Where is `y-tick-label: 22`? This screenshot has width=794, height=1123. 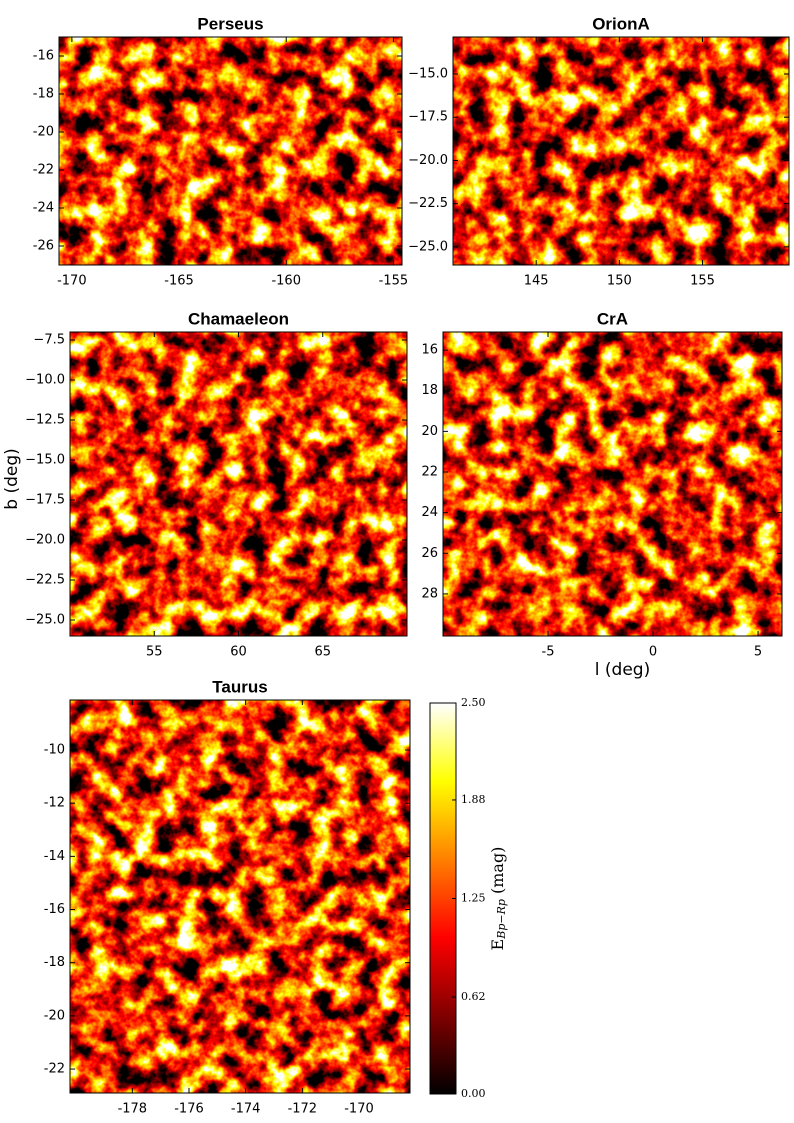
y-tick-label: 22 is located at coordinates (429, 472).